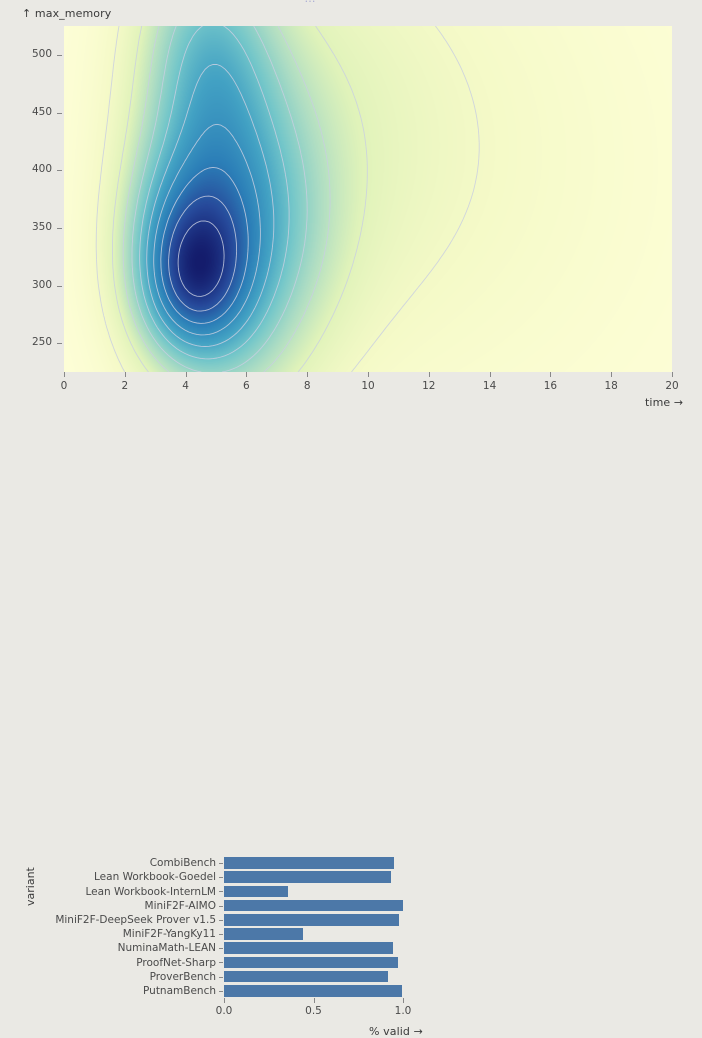  I want to click on variant-category-label: MiniF2F-YangKy11, so click(169, 934).